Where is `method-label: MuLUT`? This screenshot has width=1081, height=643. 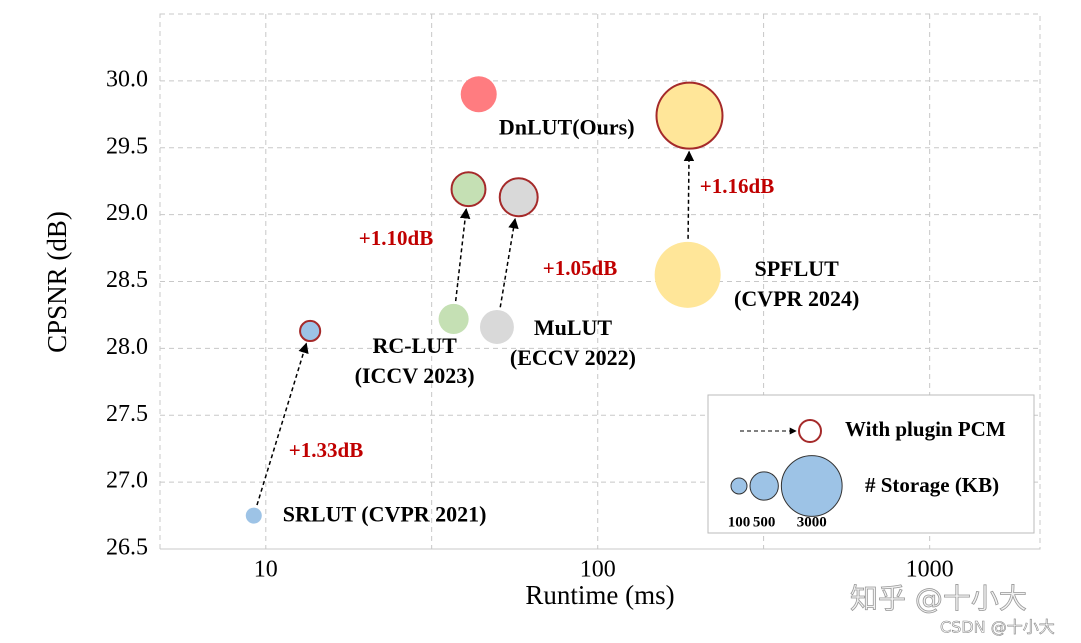 method-label: MuLUT is located at coordinates (573, 327).